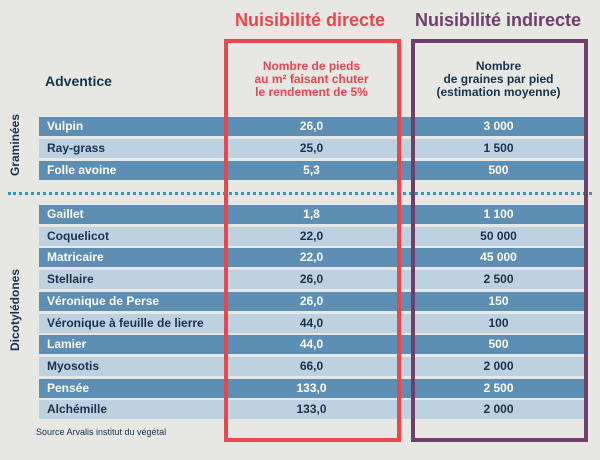 Image resolution: width=600 pixels, height=460 pixels. I want to click on column-header-indirect-line: Nombre, so click(498, 66).